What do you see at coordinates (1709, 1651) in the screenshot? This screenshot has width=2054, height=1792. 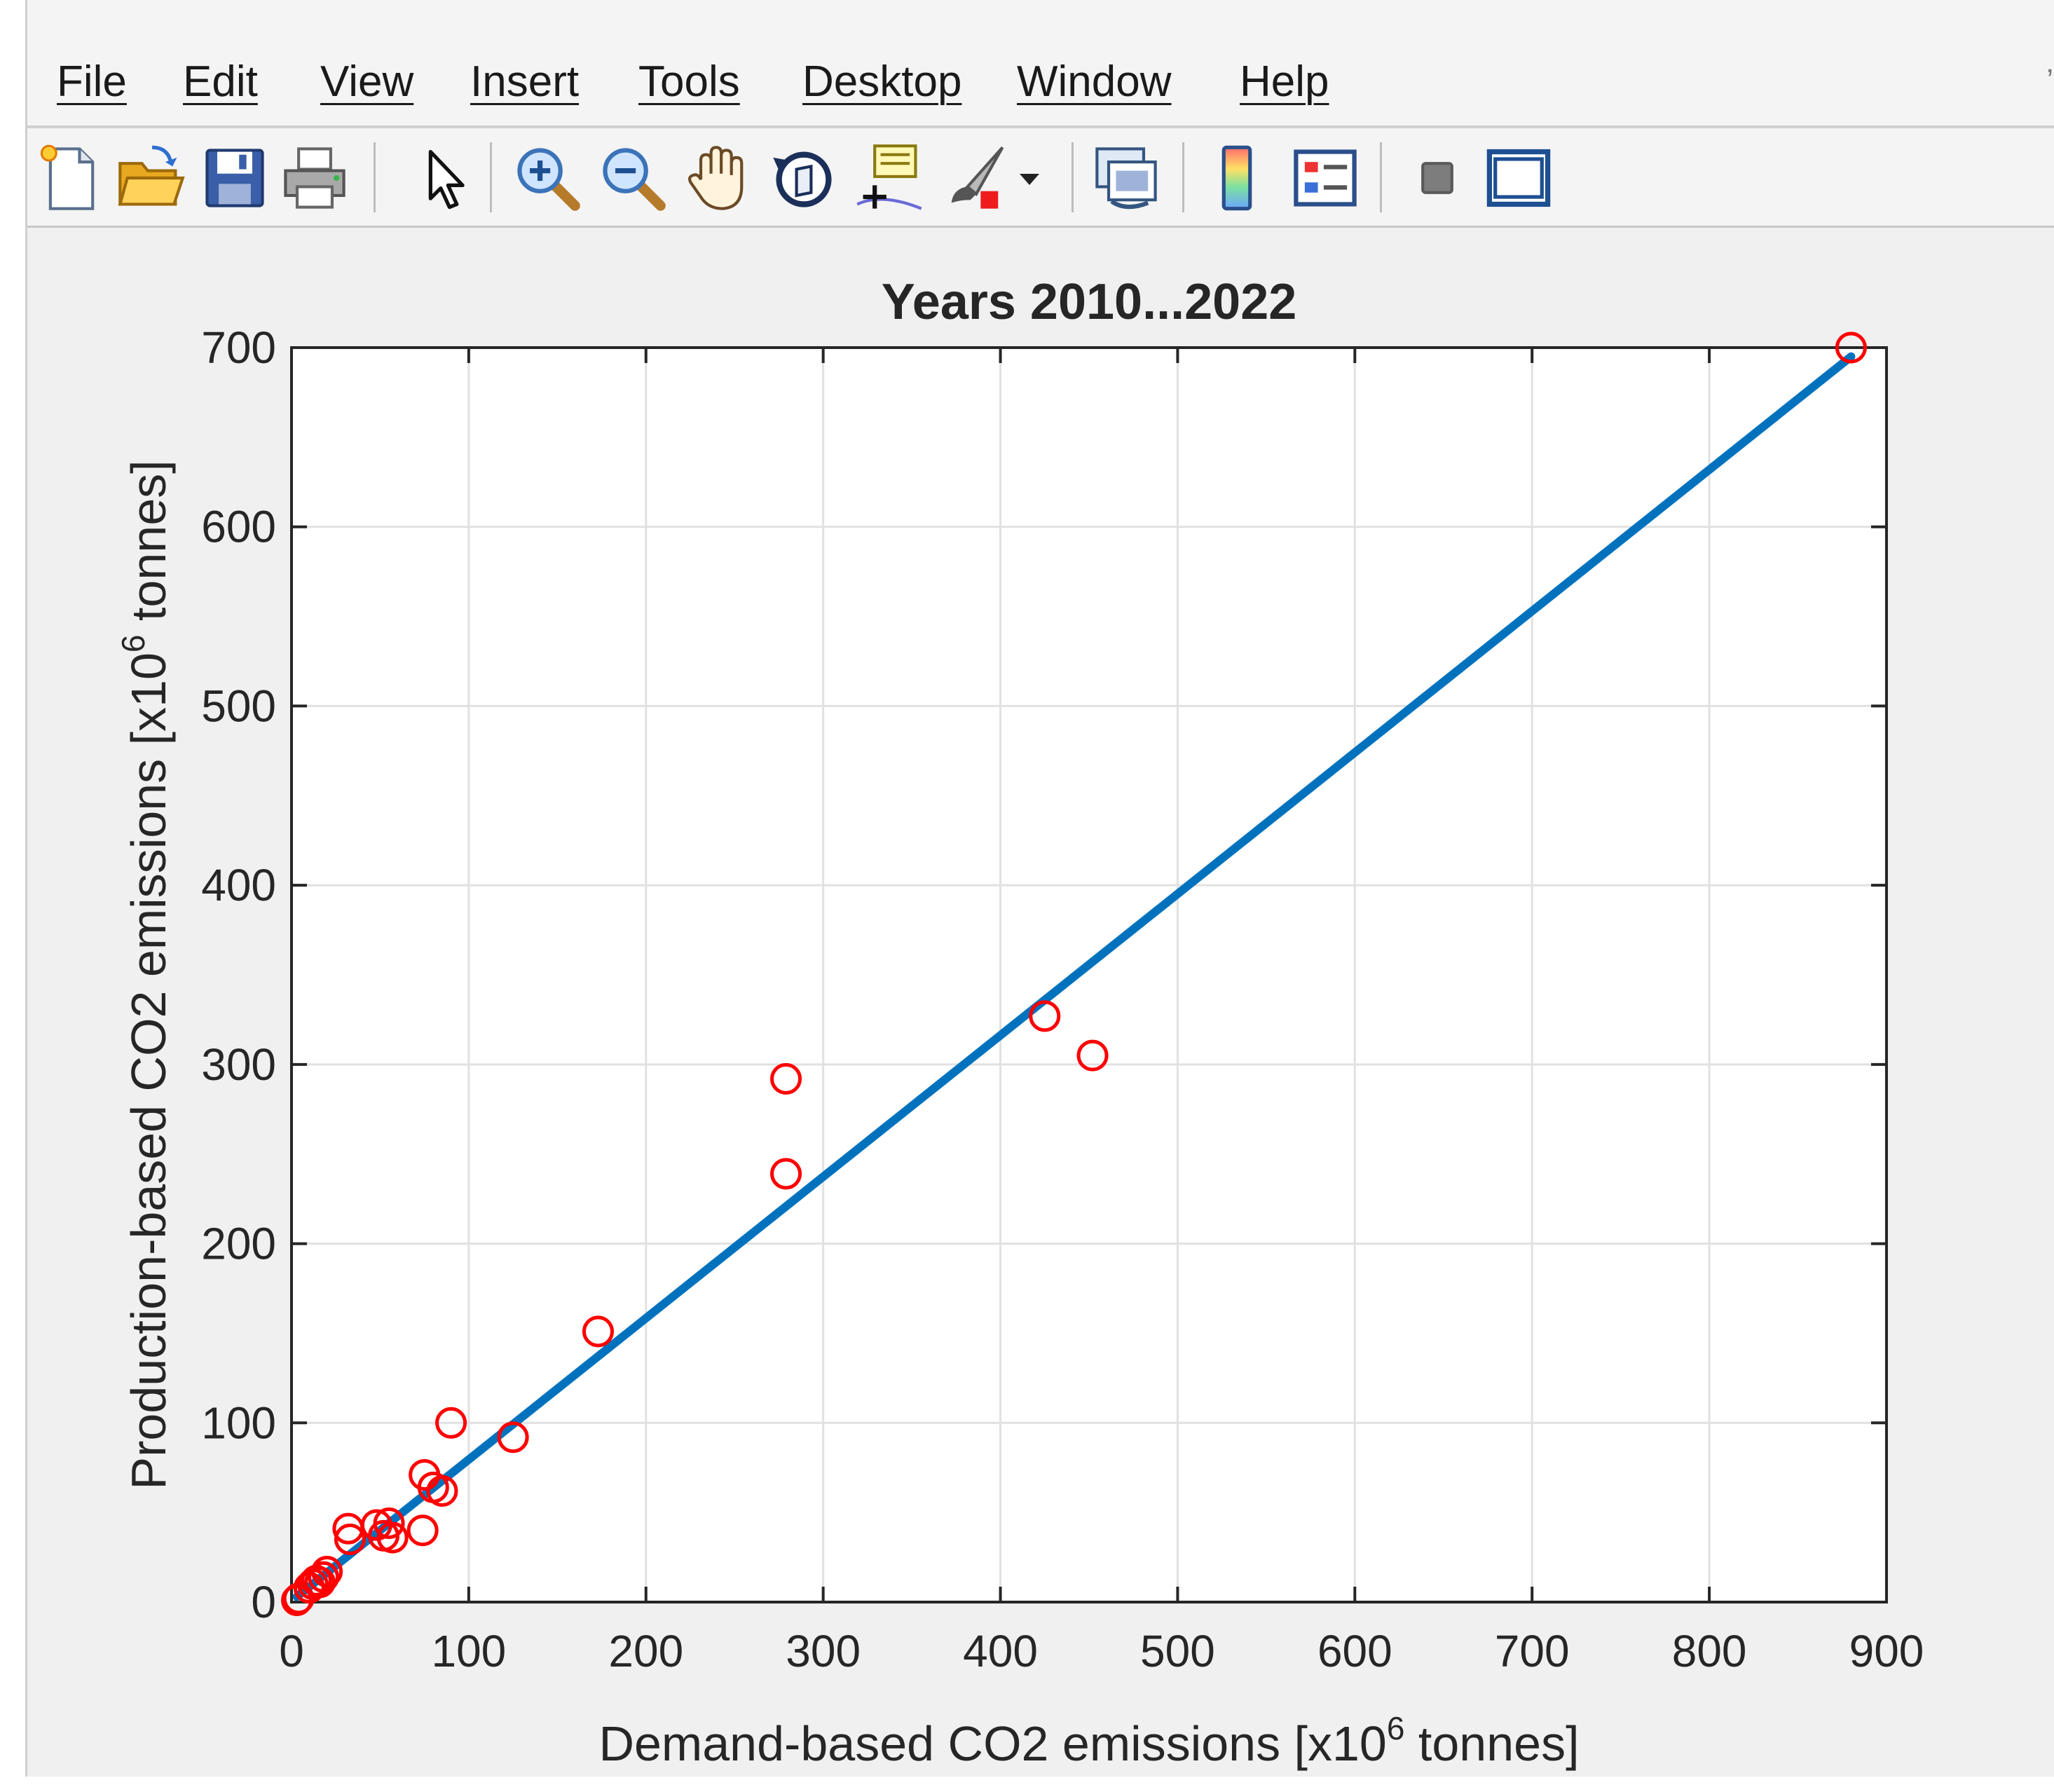 I see `x-tick-label-8: 800` at bounding box center [1709, 1651].